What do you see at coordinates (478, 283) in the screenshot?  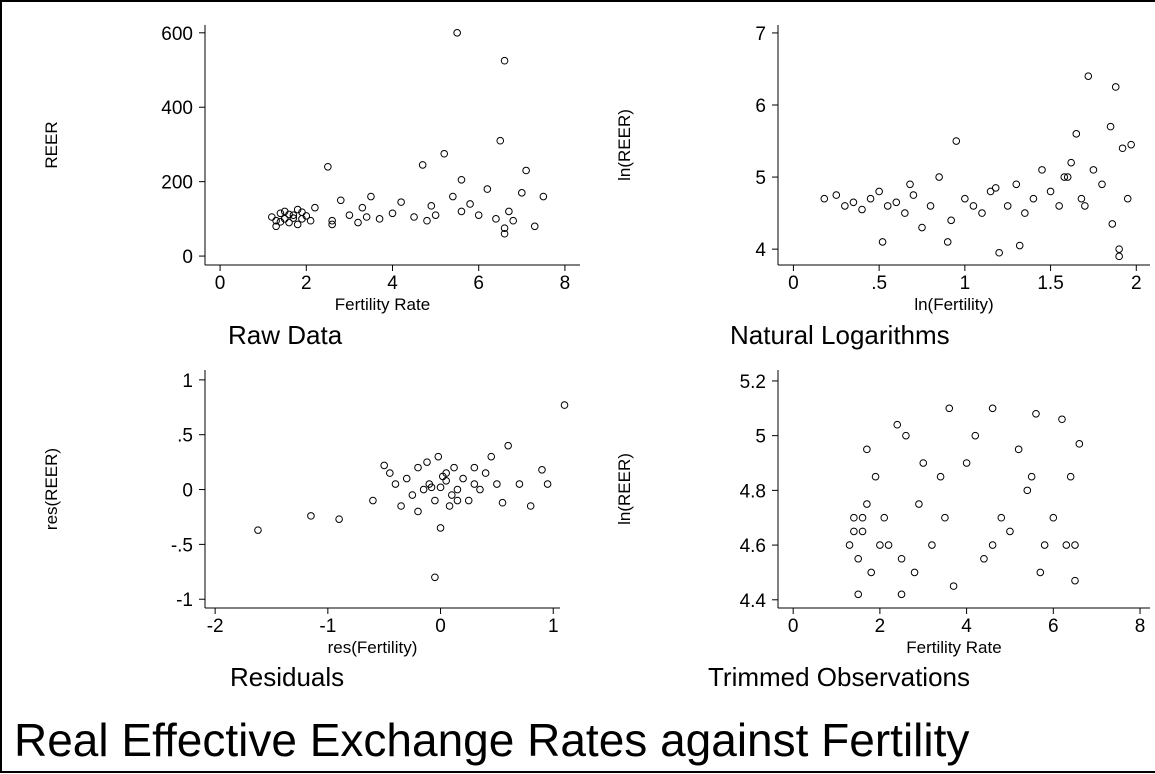 I see `x-tick-label: 6` at bounding box center [478, 283].